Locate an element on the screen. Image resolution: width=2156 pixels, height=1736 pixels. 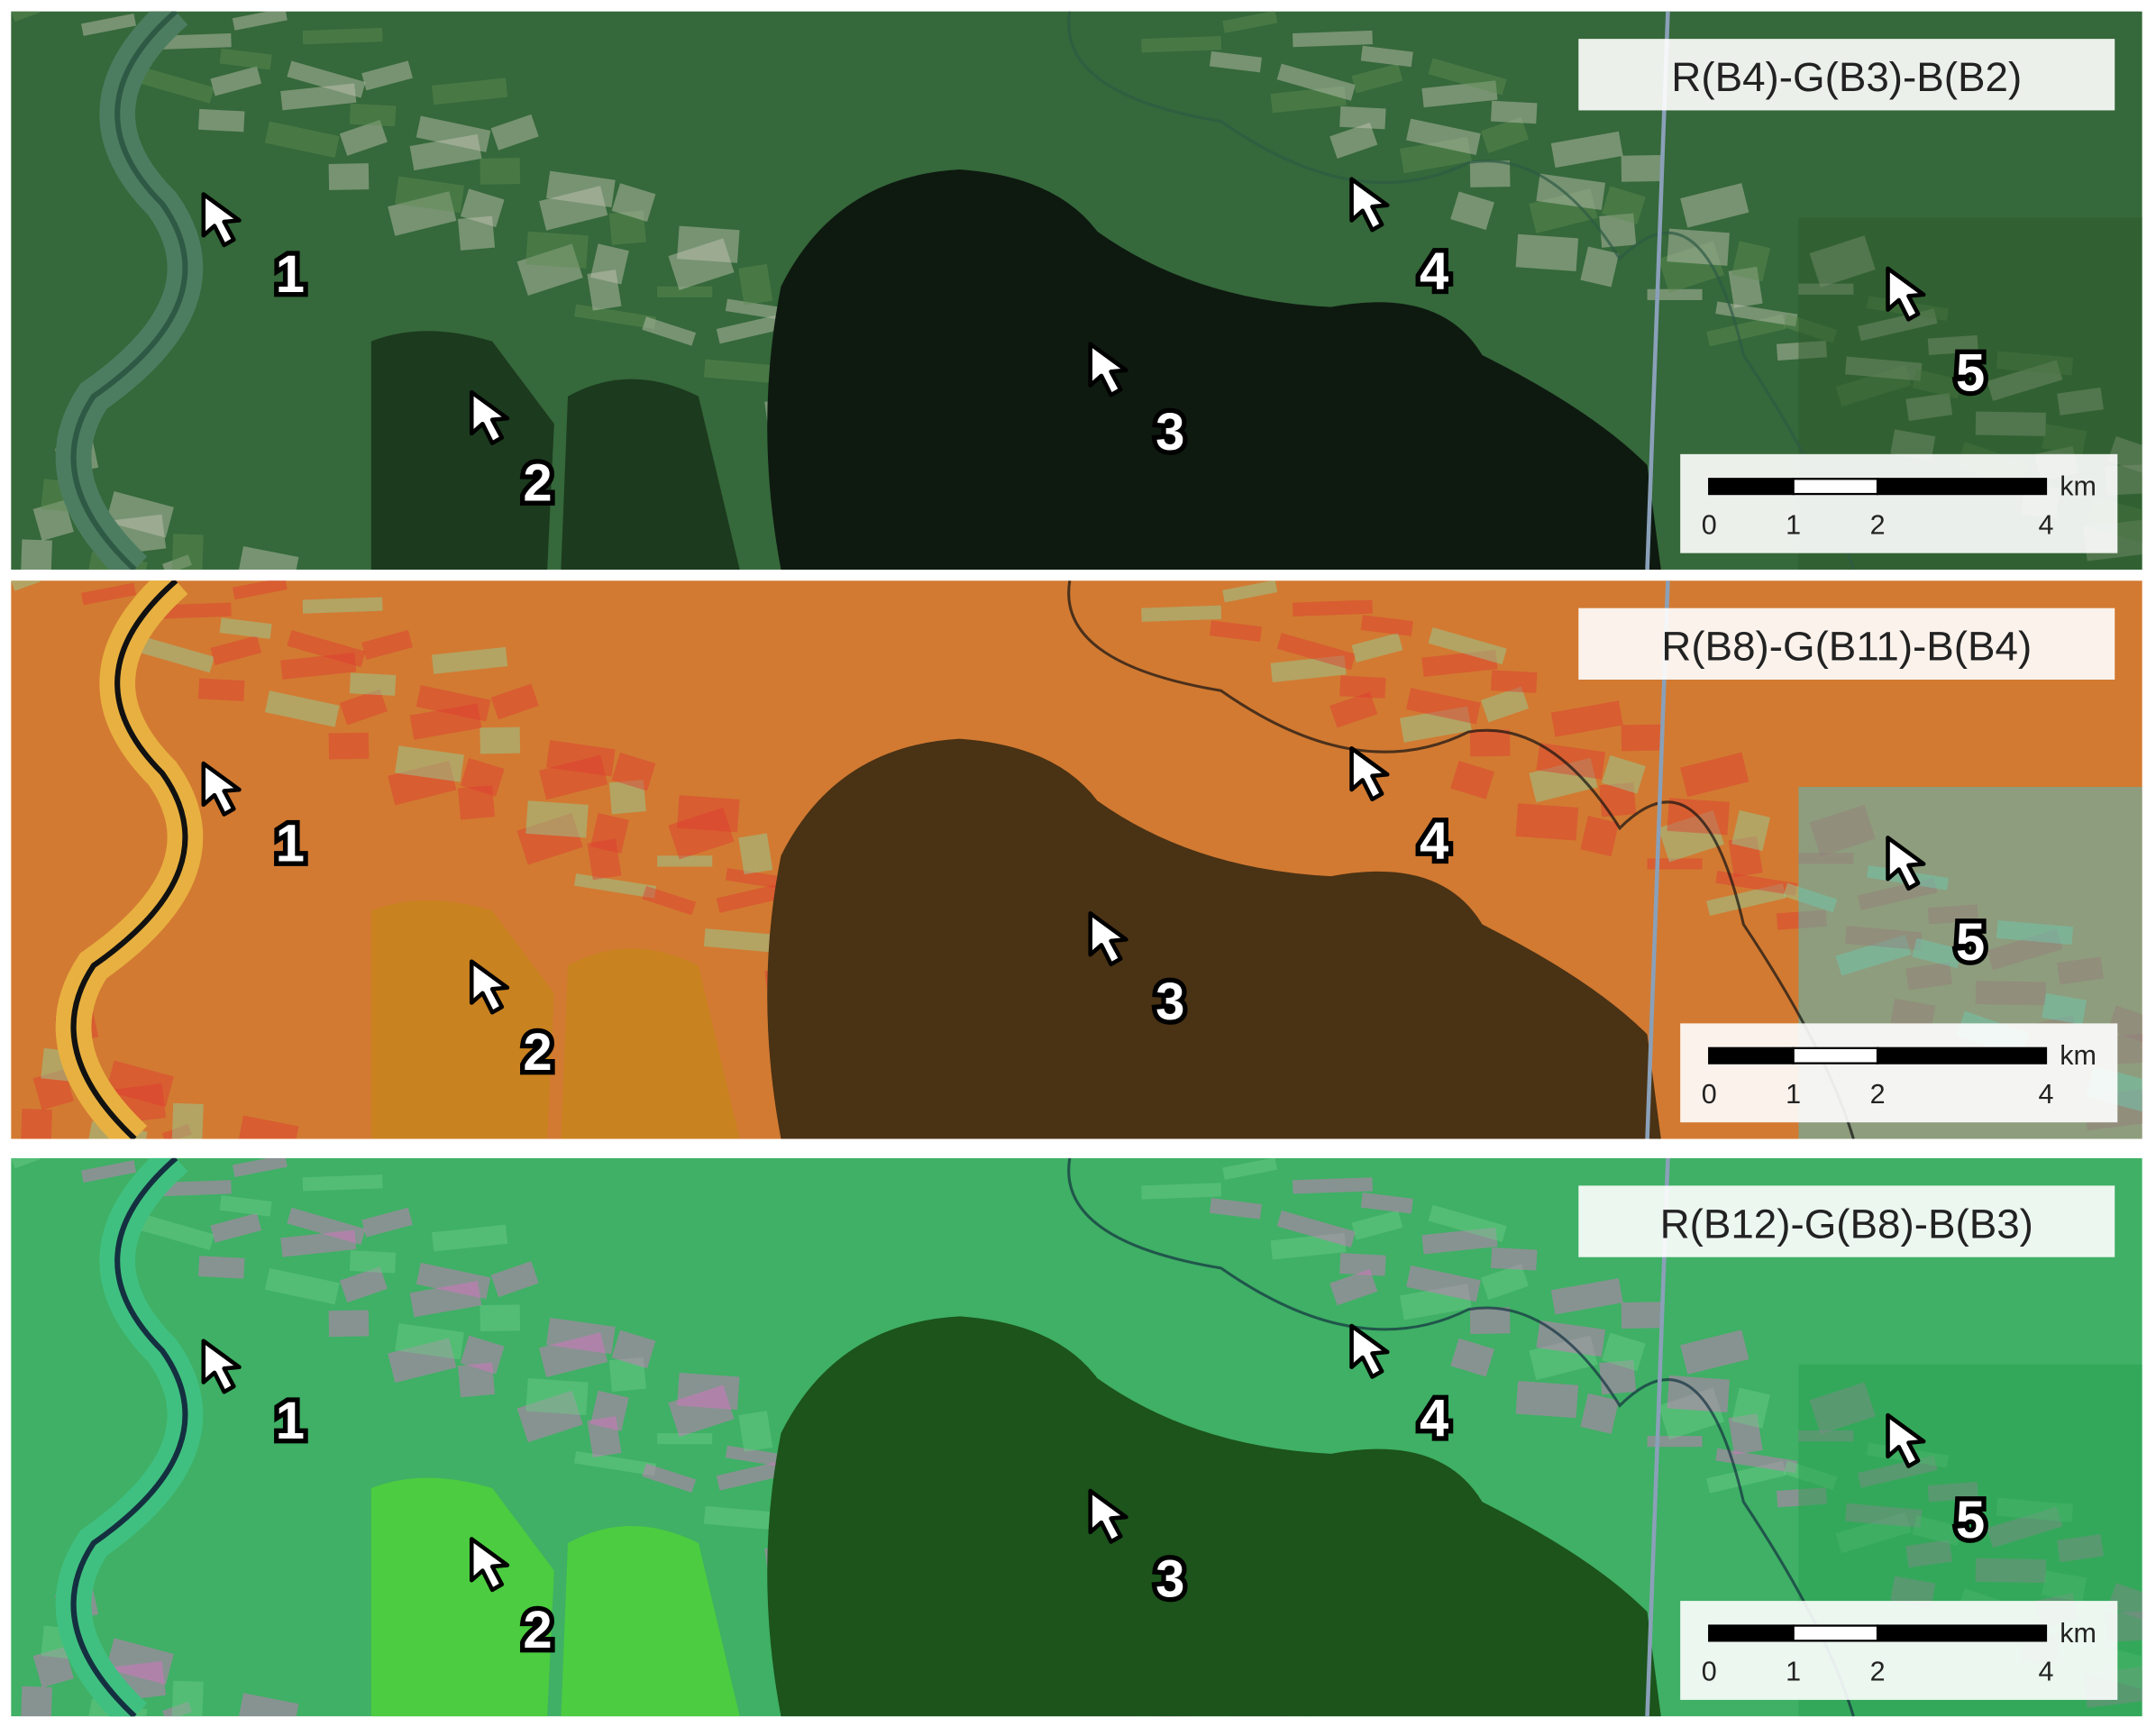
marker-number: 5 is located at coordinates (1970, 943).